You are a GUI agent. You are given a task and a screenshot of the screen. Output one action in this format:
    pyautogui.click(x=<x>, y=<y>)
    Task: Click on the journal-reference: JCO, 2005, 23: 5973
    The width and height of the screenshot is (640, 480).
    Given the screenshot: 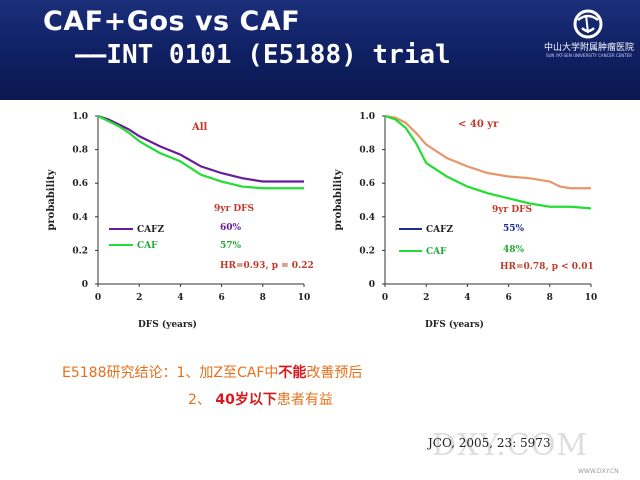 What is the action you would take?
    pyautogui.click(x=489, y=443)
    